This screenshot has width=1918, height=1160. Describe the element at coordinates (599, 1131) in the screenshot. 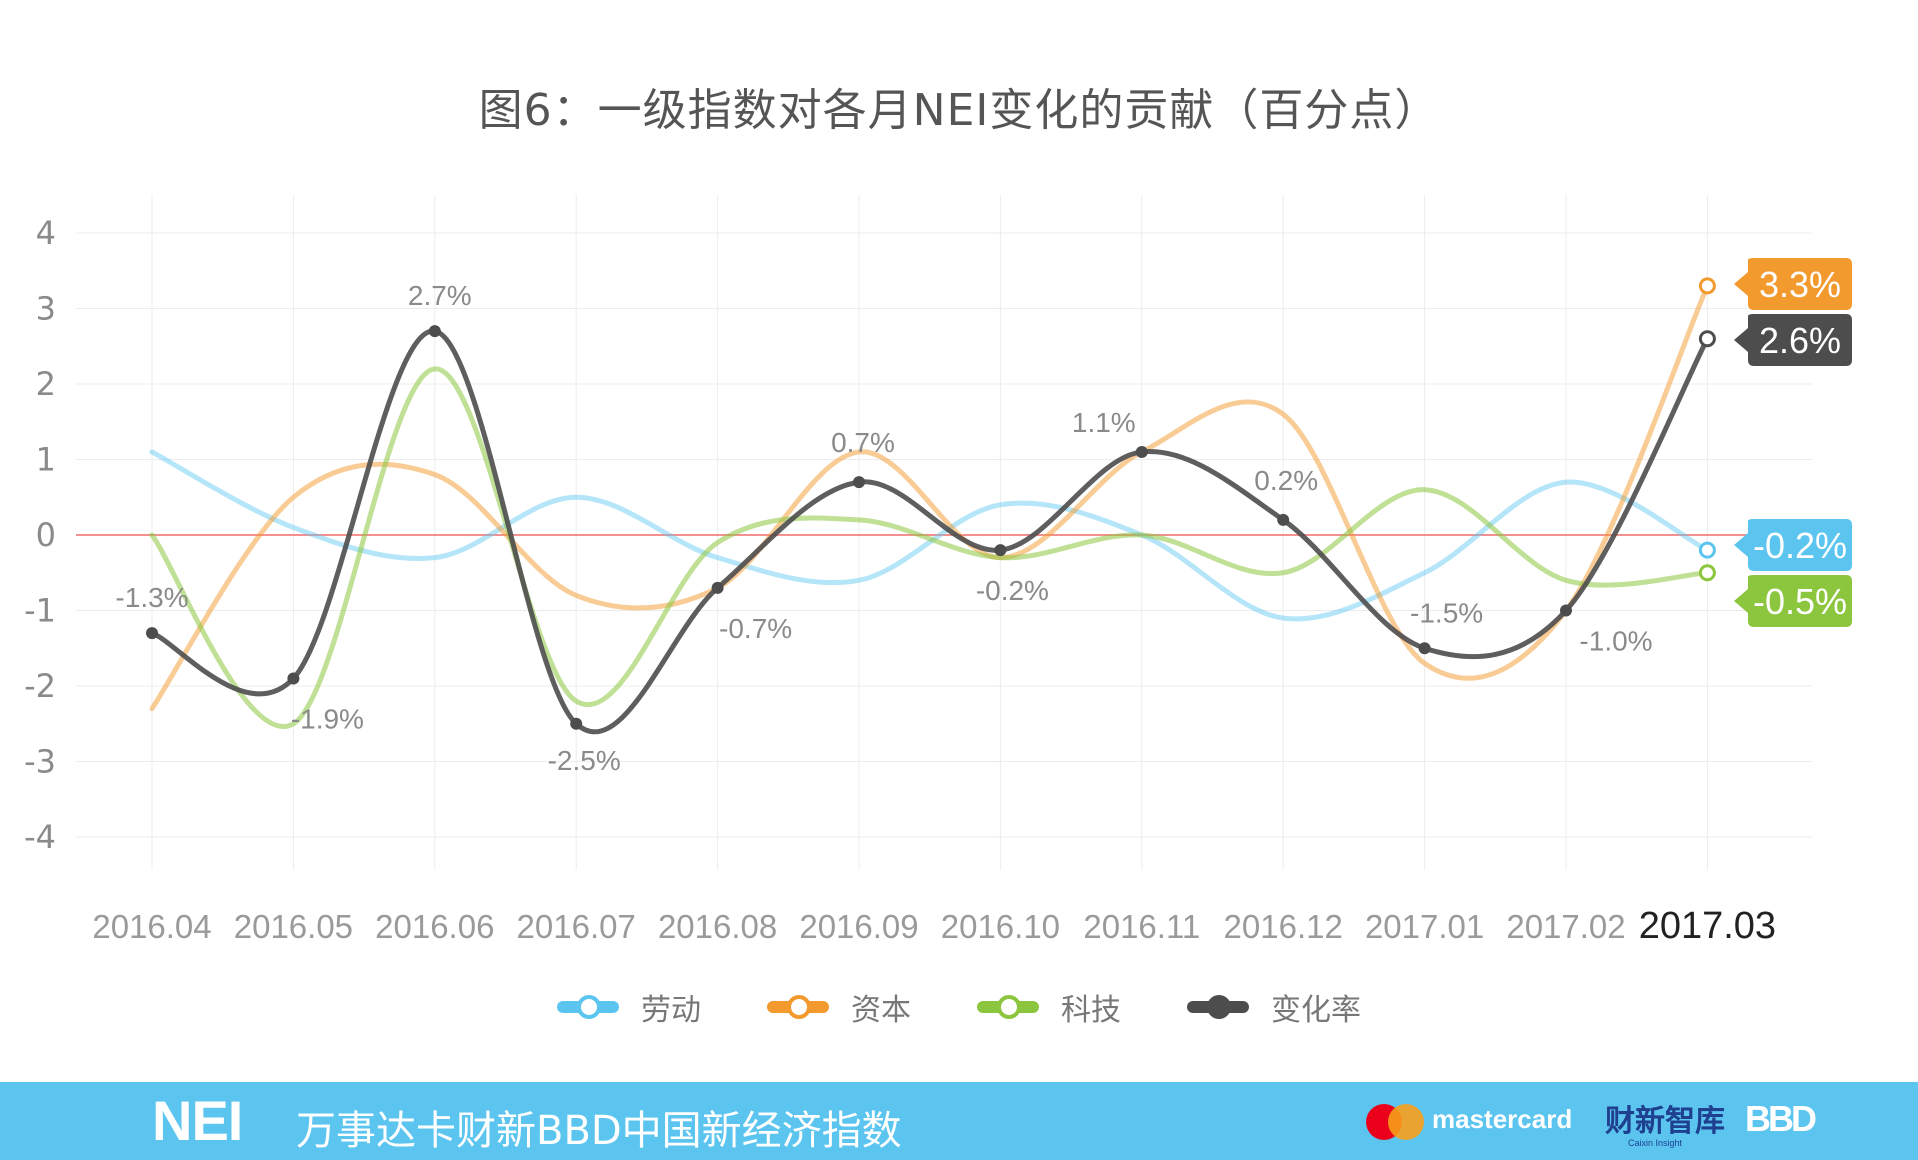

I see `footer-title: 万事达卡财新BBD中国新经济指数` at that location.